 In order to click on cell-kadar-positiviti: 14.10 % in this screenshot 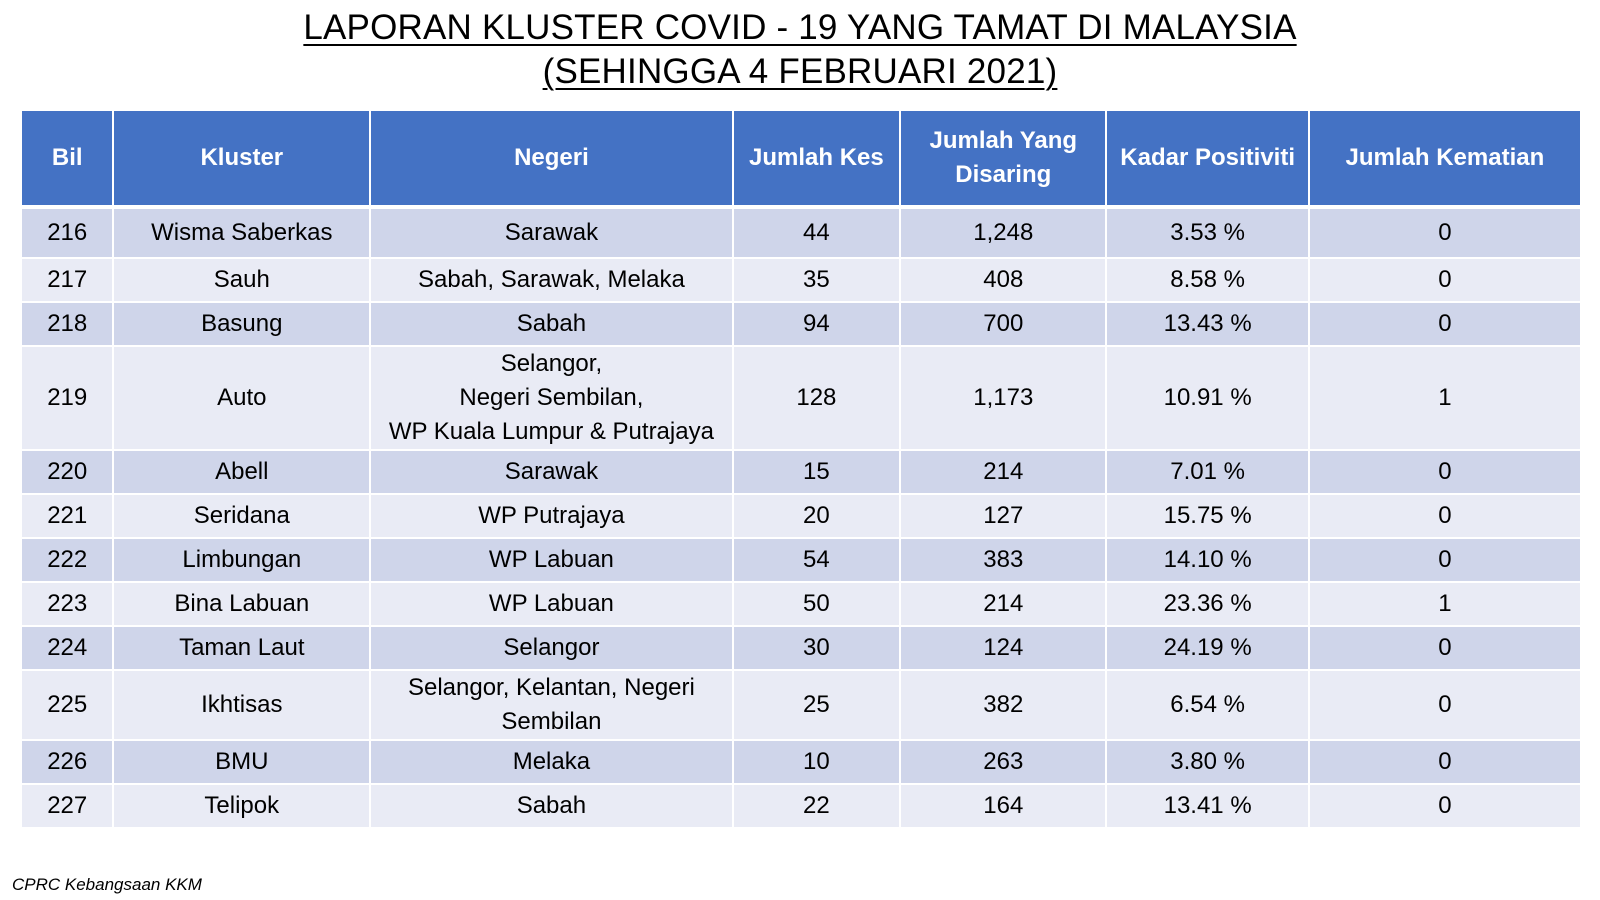, I will do `click(1207, 560)`.